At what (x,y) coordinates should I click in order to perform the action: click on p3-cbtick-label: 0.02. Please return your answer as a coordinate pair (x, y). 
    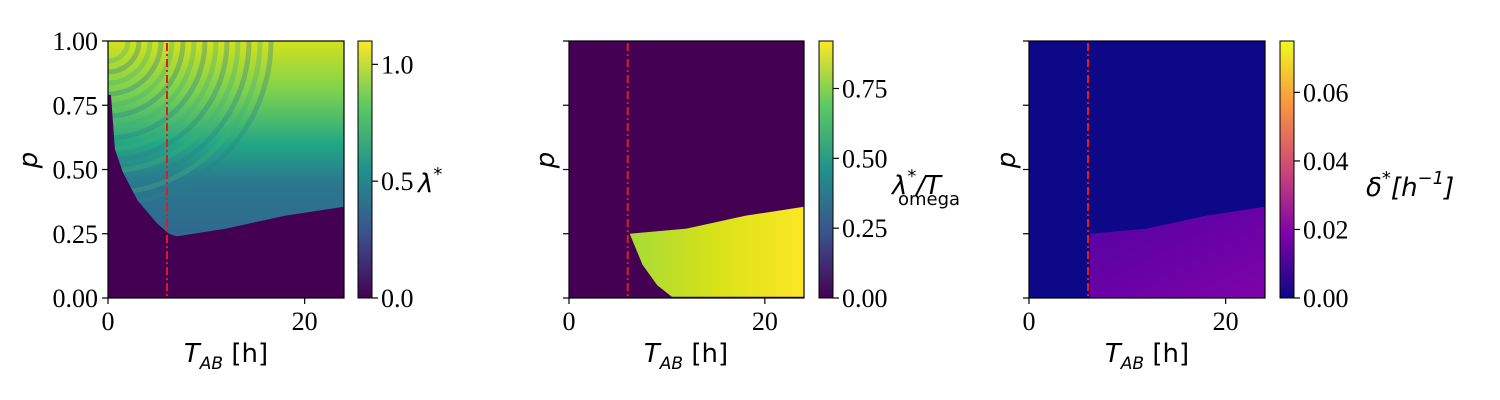
    Looking at the image, I should click on (1326, 229).